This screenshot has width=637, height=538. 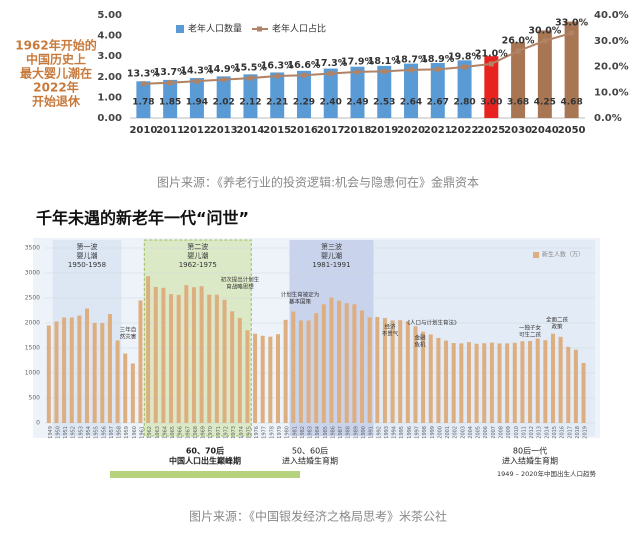 I want to click on bar-value-label: 2.02, so click(x=224, y=103).